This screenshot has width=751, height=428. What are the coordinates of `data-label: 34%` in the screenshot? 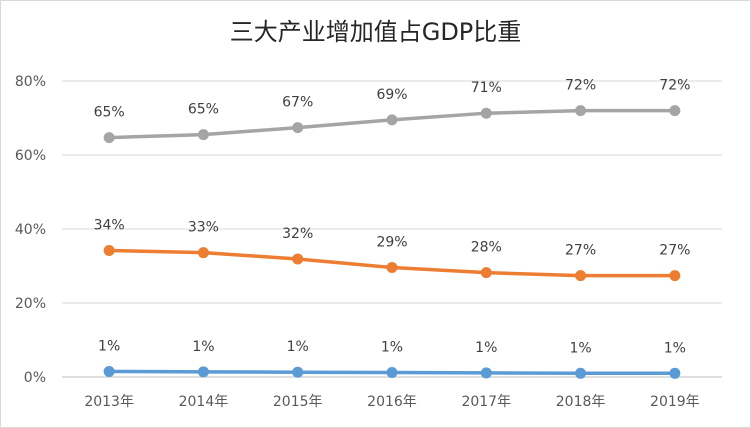 It's located at (109, 225).